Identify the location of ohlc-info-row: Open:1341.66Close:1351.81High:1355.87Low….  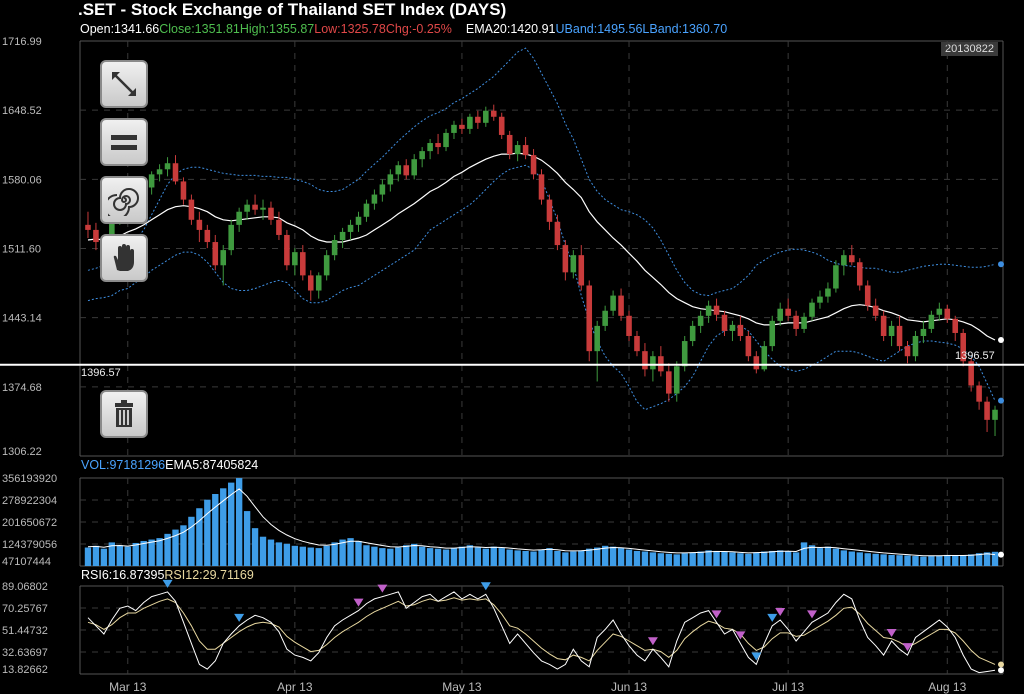
(403, 29).